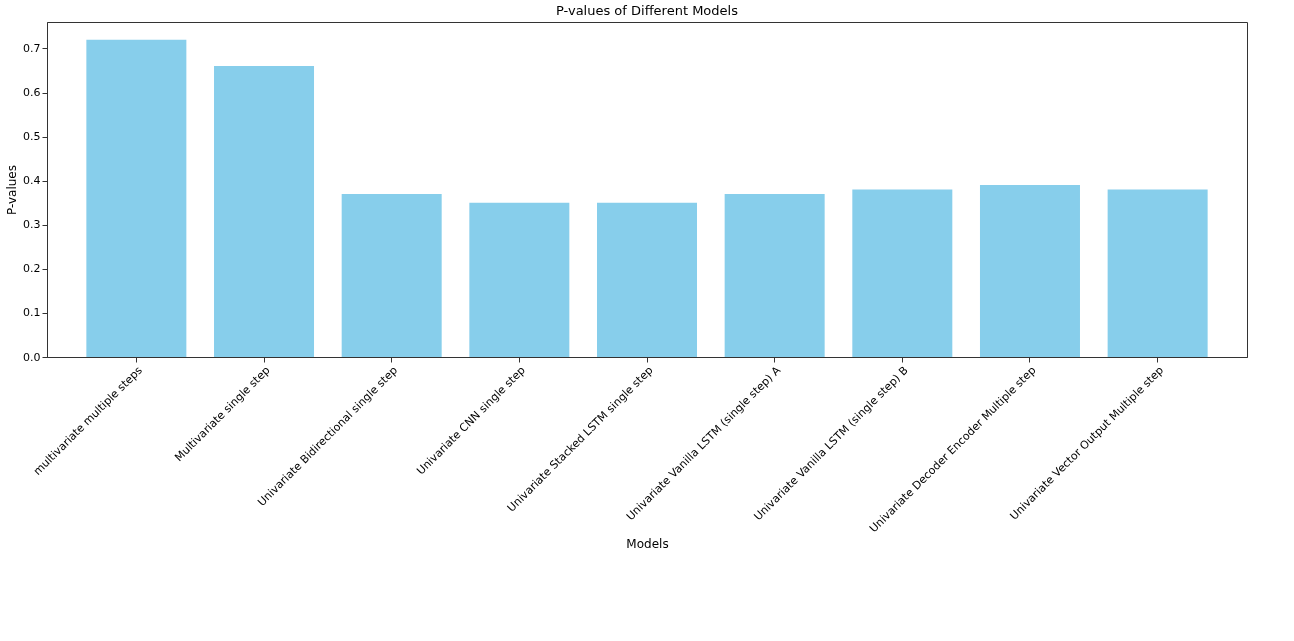 Image resolution: width=1294 pixels, height=641 pixels. Describe the element at coordinates (32, 137) in the screenshot. I see `y-tick-label: 0.5` at that location.